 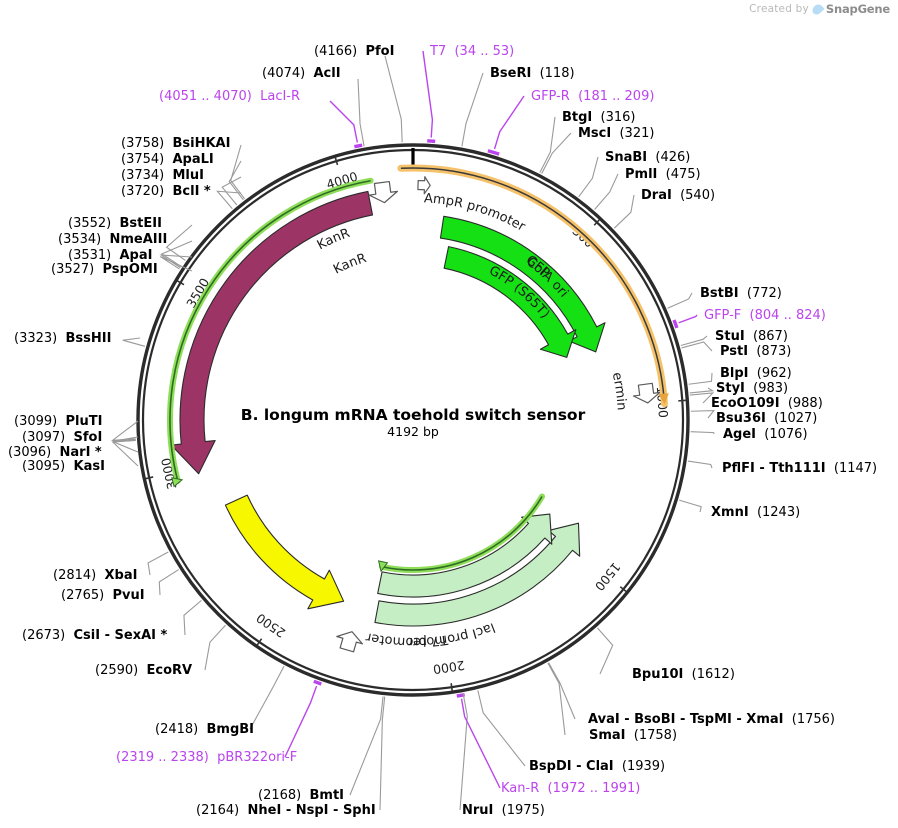 I want to click on enzyme-name: StuI, so click(x=730, y=336).